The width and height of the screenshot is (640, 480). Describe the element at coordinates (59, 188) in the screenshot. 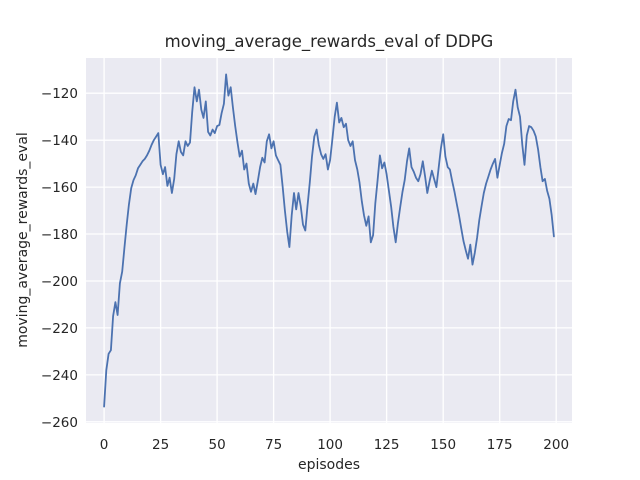

I see `y-tick-label: −160` at that location.